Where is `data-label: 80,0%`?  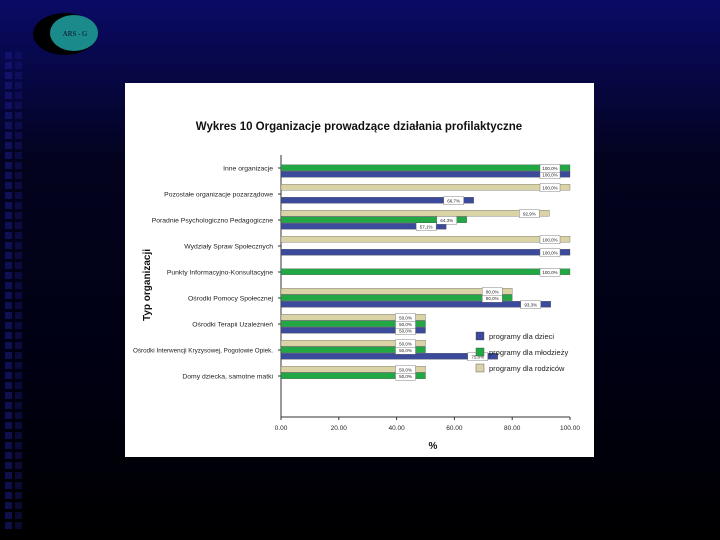
data-label: 80,0% is located at coordinates (492, 291).